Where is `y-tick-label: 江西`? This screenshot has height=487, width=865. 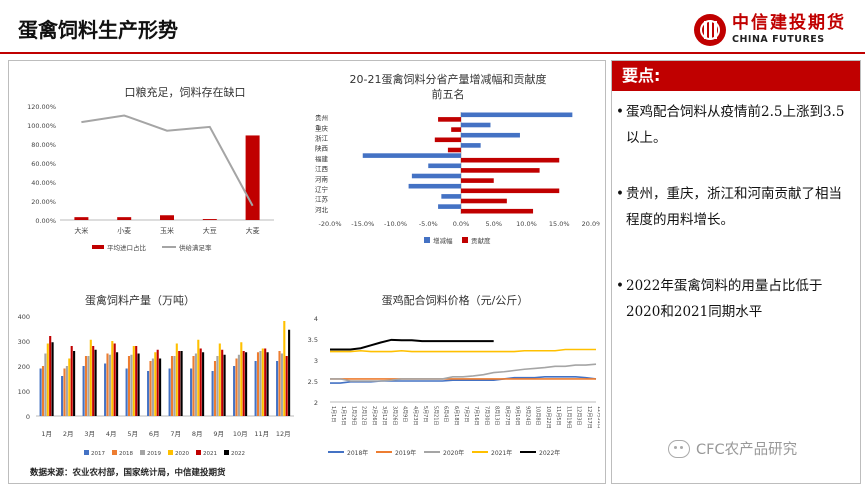
y-tick-label: 江西 is located at coordinates (322, 169).